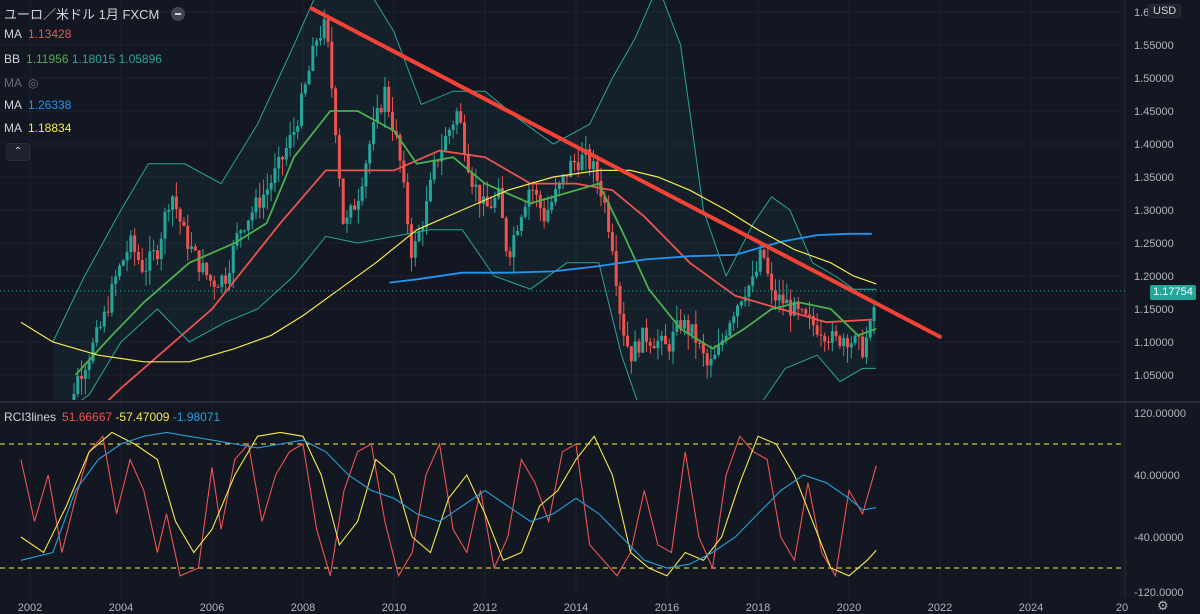 This screenshot has height=614, width=1200. Describe the element at coordinates (1159, 538) in the screenshot. I see `rci-y-tick-label: -40.00000` at that location.